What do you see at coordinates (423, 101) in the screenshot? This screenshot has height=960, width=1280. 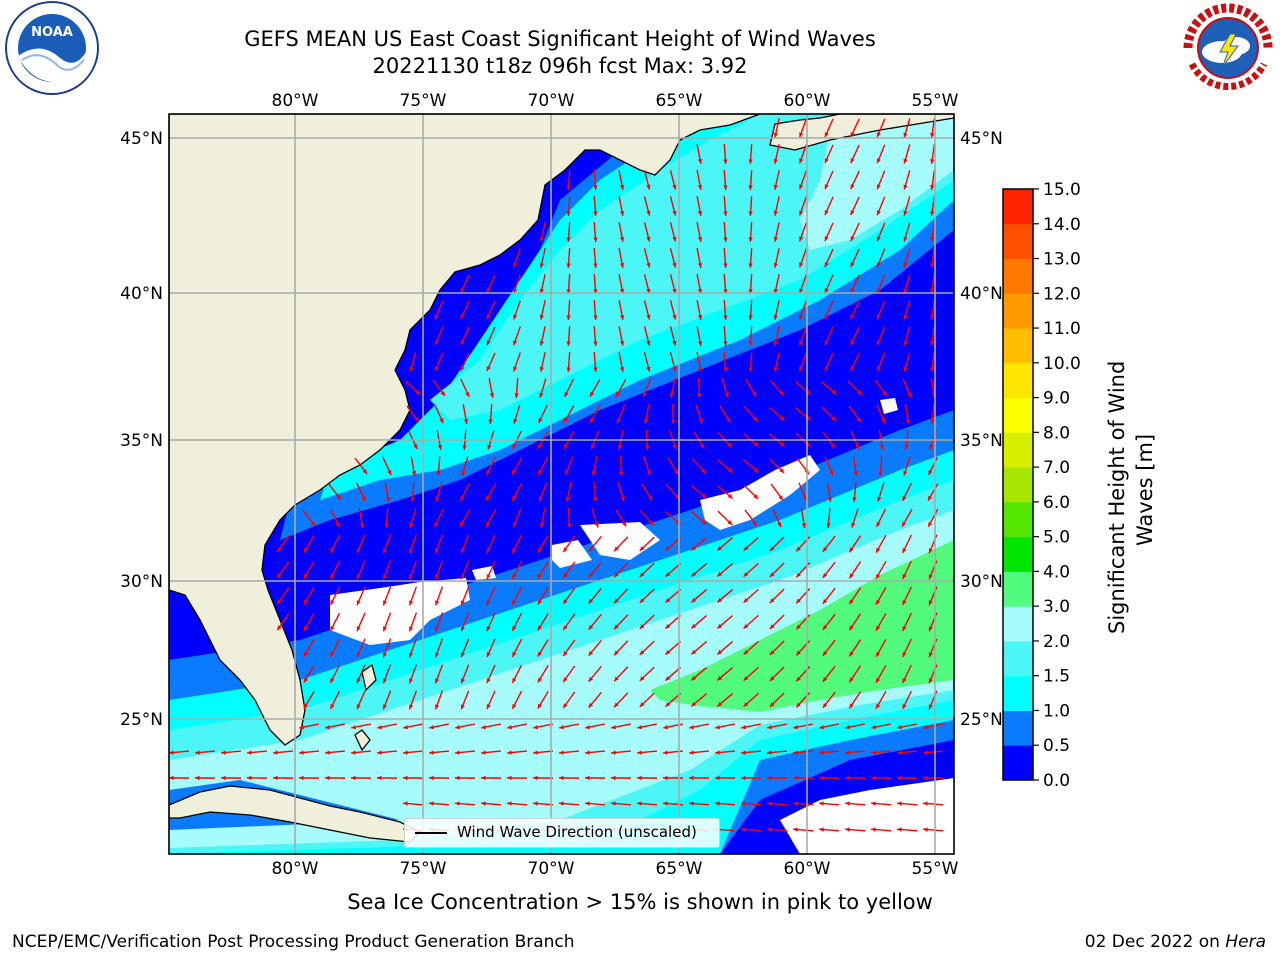 I see `lon-label: 75°W` at bounding box center [423, 101].